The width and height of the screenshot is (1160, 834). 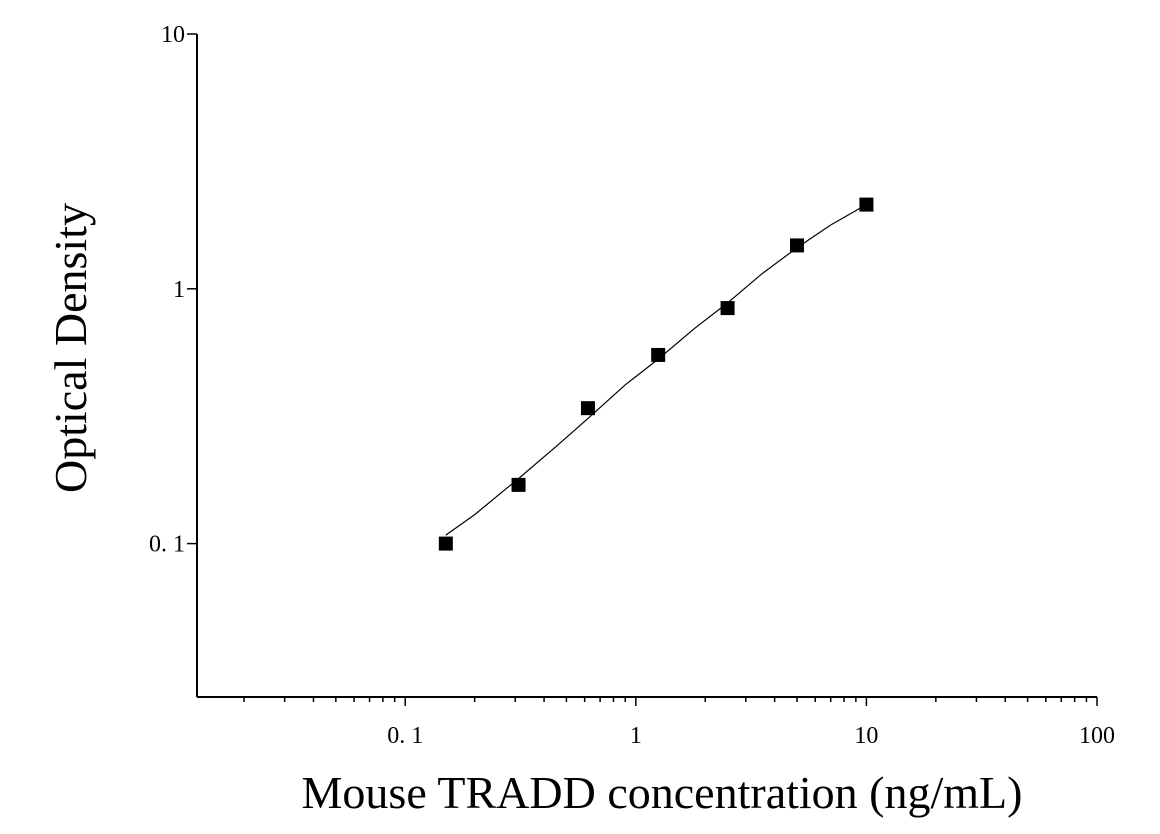 What do you see at coordinates (662, 792) in the screenshot?
I see `x-axis-title: Mouse TRADD concentration (ng/mL)` at bounding box center [662, 792].